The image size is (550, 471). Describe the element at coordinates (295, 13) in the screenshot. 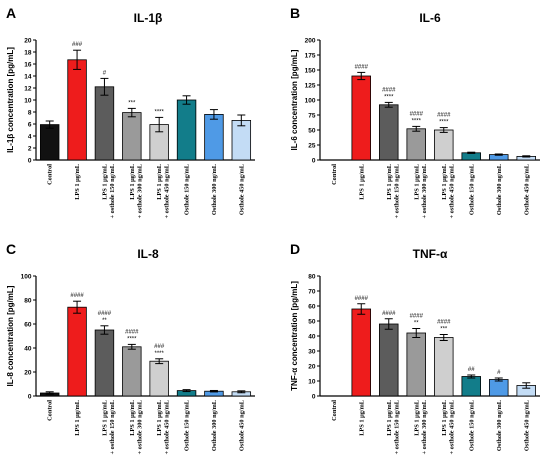

I see `panel-letter: B` at that location.